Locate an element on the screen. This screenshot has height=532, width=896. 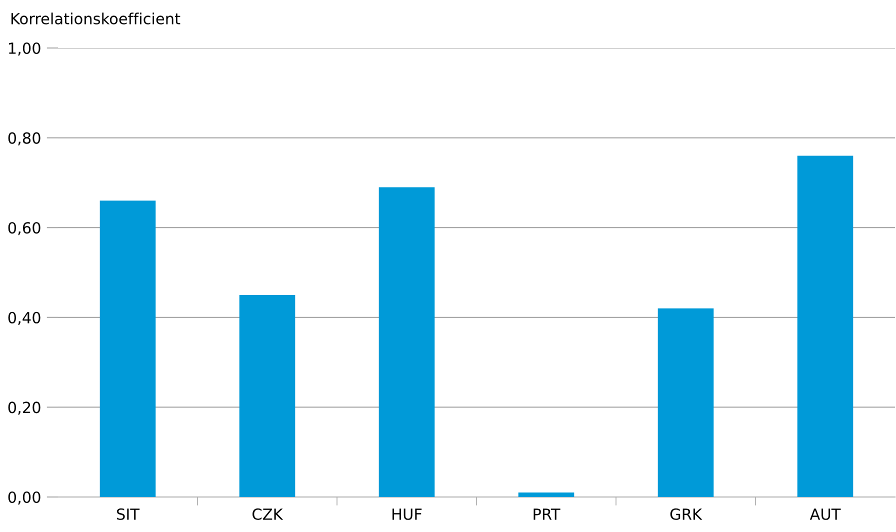
y-tick-label: 0,20 is located at coordinates (24, 408).